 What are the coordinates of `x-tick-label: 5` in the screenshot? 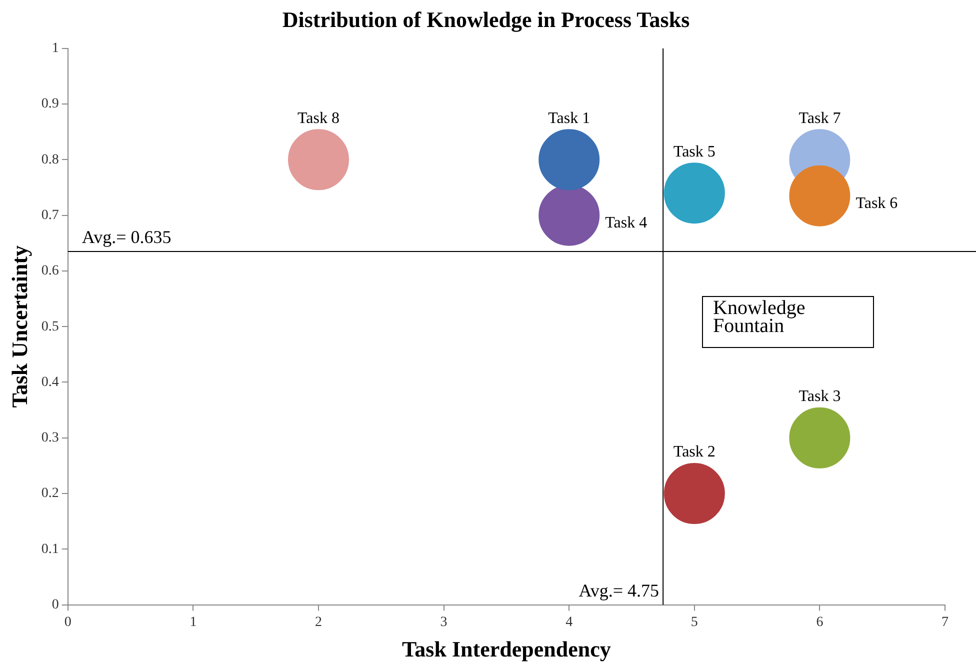 It's located at (694, 622).